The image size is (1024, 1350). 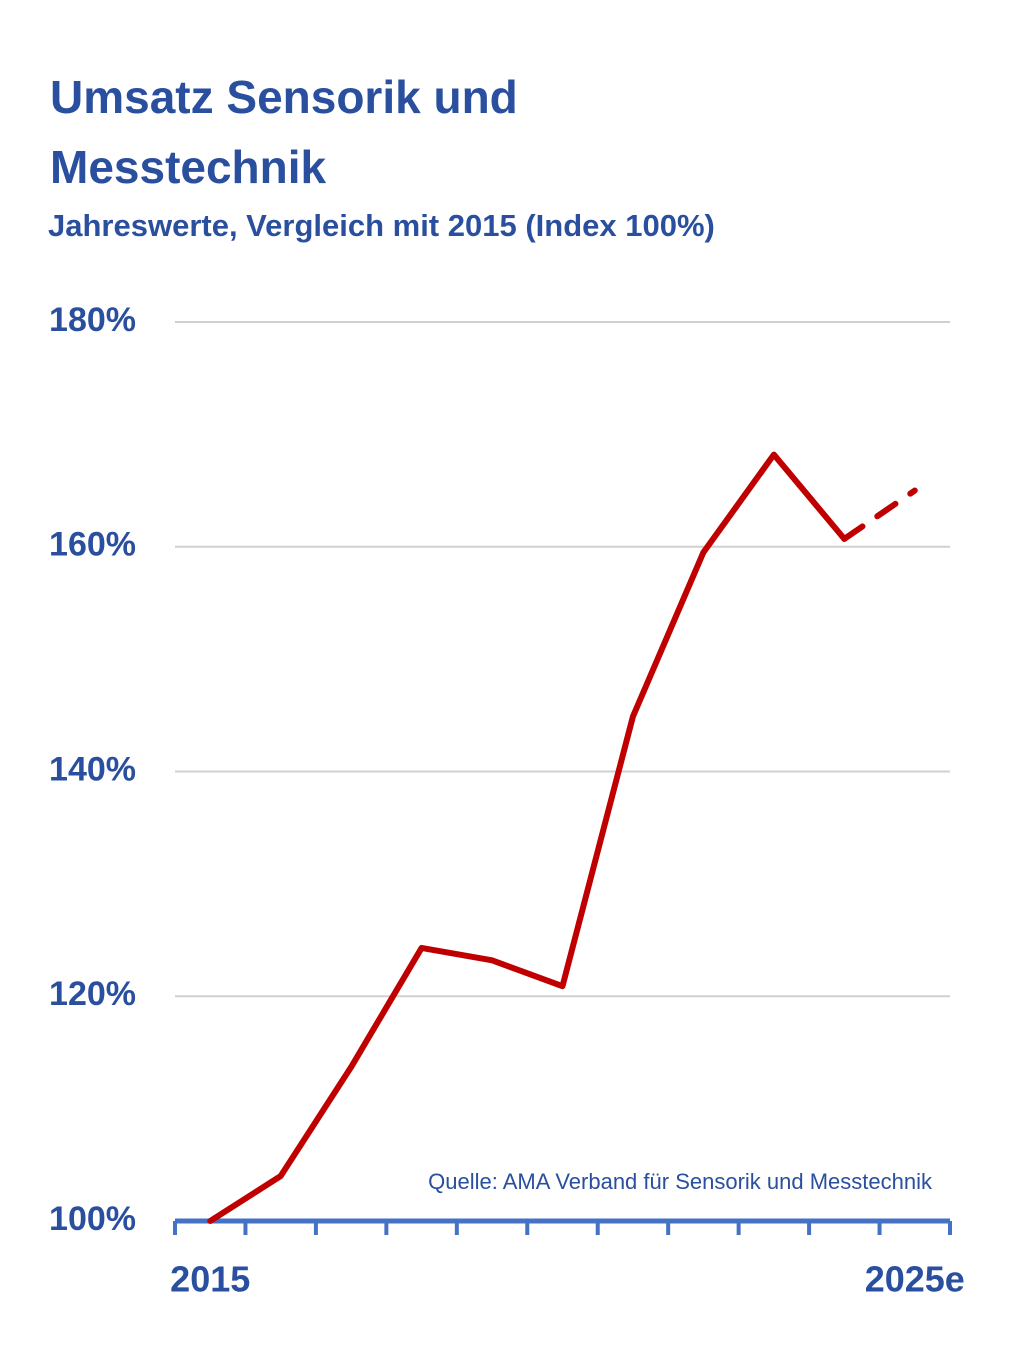 What do you see at coordinates (92, 769) in the screenshot?
I see `y-tick-label: 140%` at bounding box center [92, 769].